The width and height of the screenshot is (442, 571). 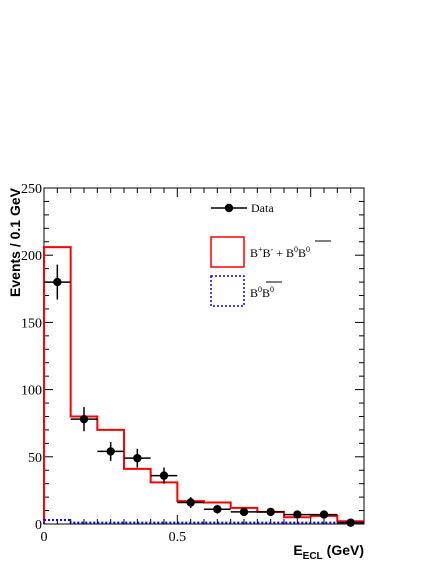 What do you see at coordinates (296, 249) in the screenshot?
I see `red-label-part-6: 0` at bounding box center [296, 249].